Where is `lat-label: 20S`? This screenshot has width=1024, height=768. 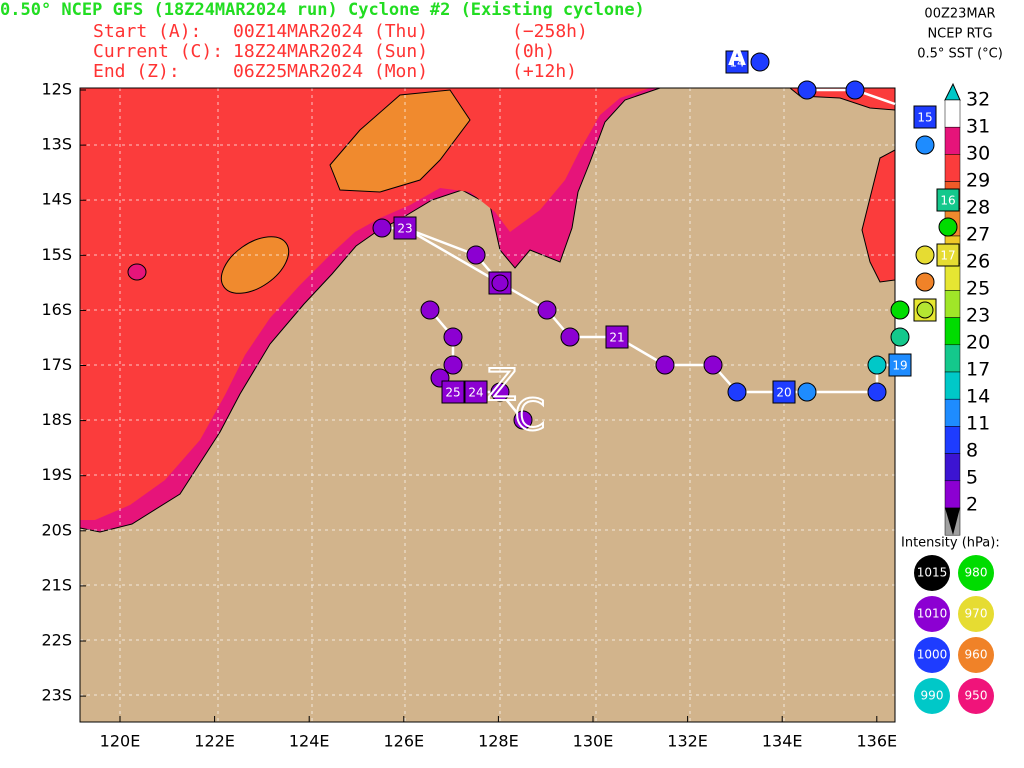 lat-label: 20S is located at coordinates (56, 529).